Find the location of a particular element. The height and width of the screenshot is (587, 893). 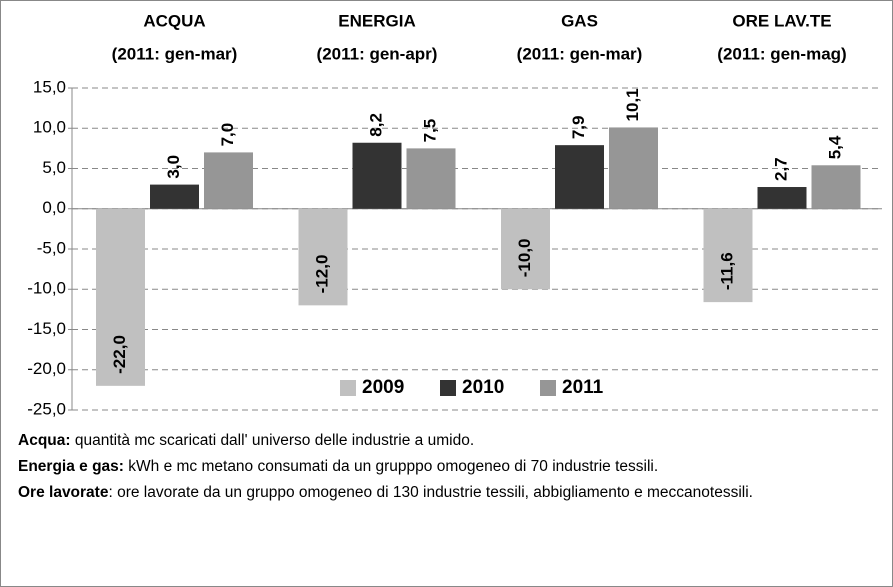

y-tick-label: 0,0 is located at coordinates (54, 207).